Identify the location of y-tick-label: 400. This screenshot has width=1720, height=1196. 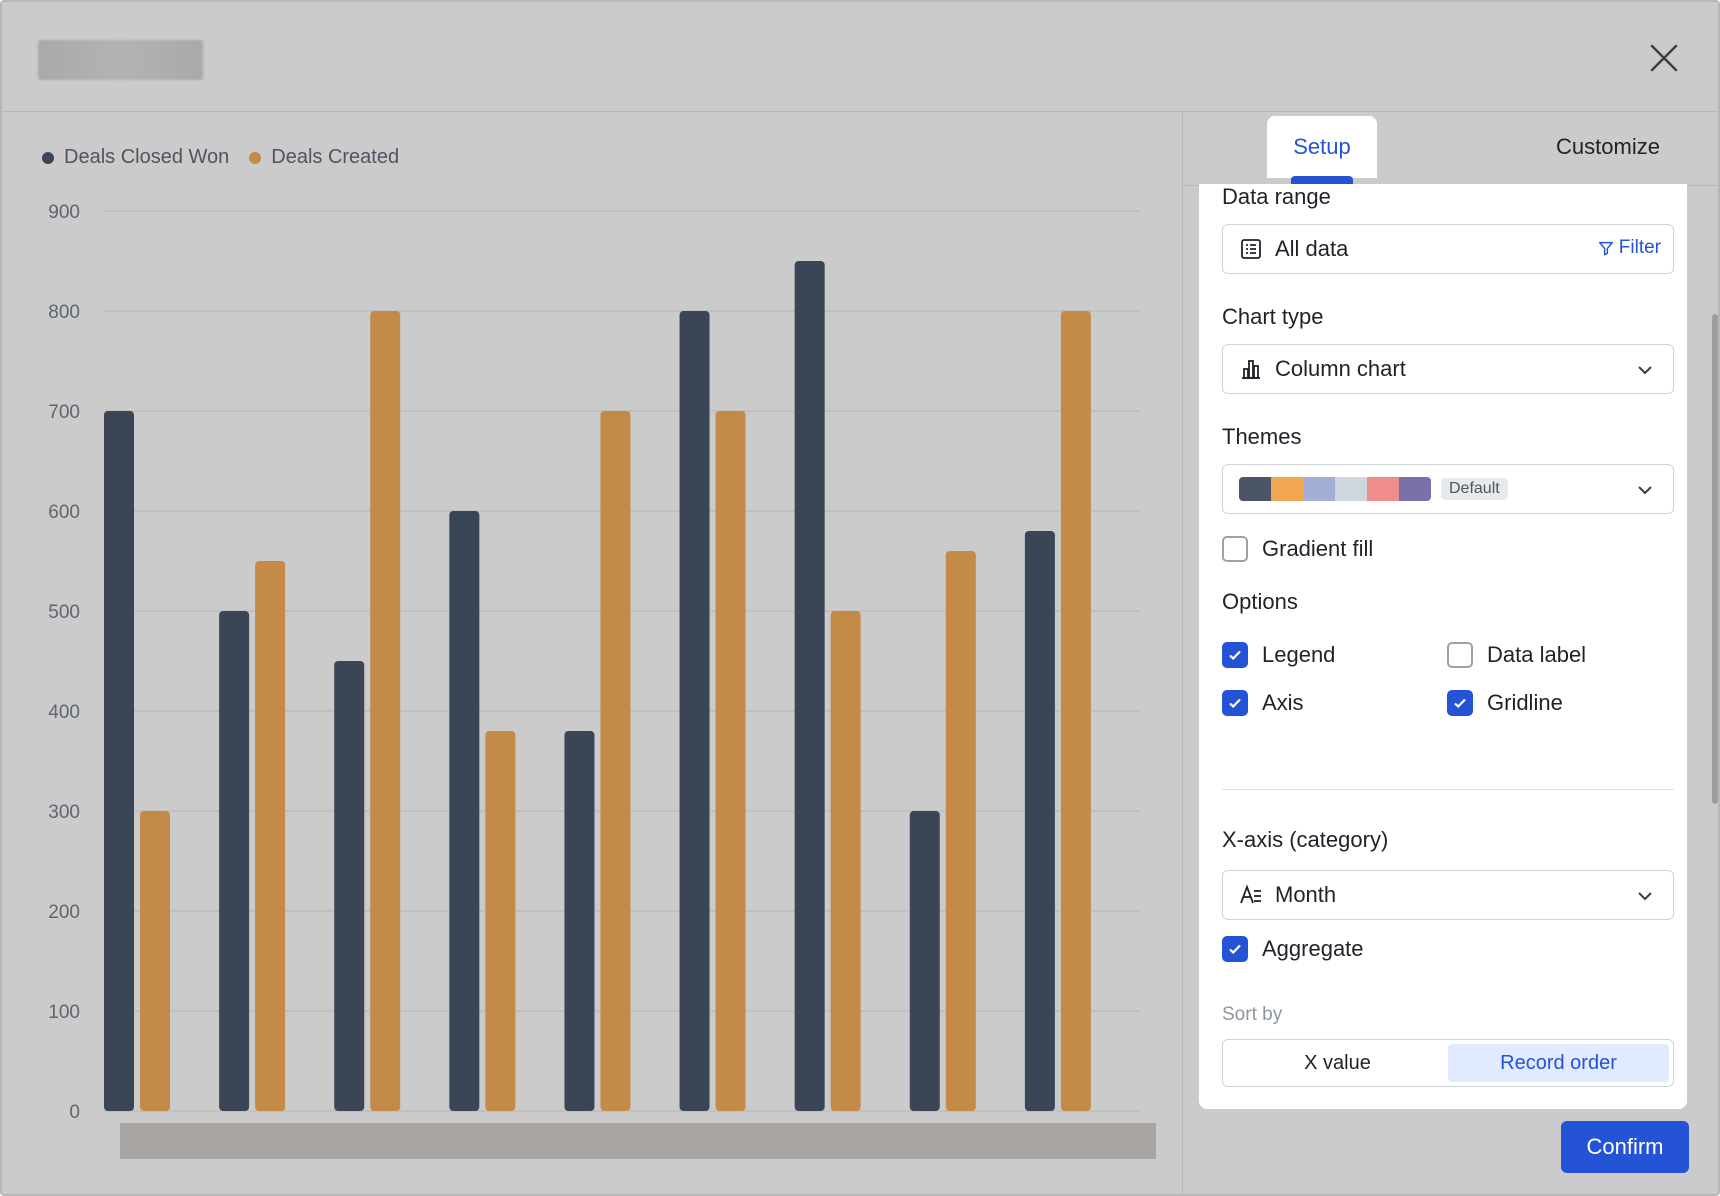
(64, 712).